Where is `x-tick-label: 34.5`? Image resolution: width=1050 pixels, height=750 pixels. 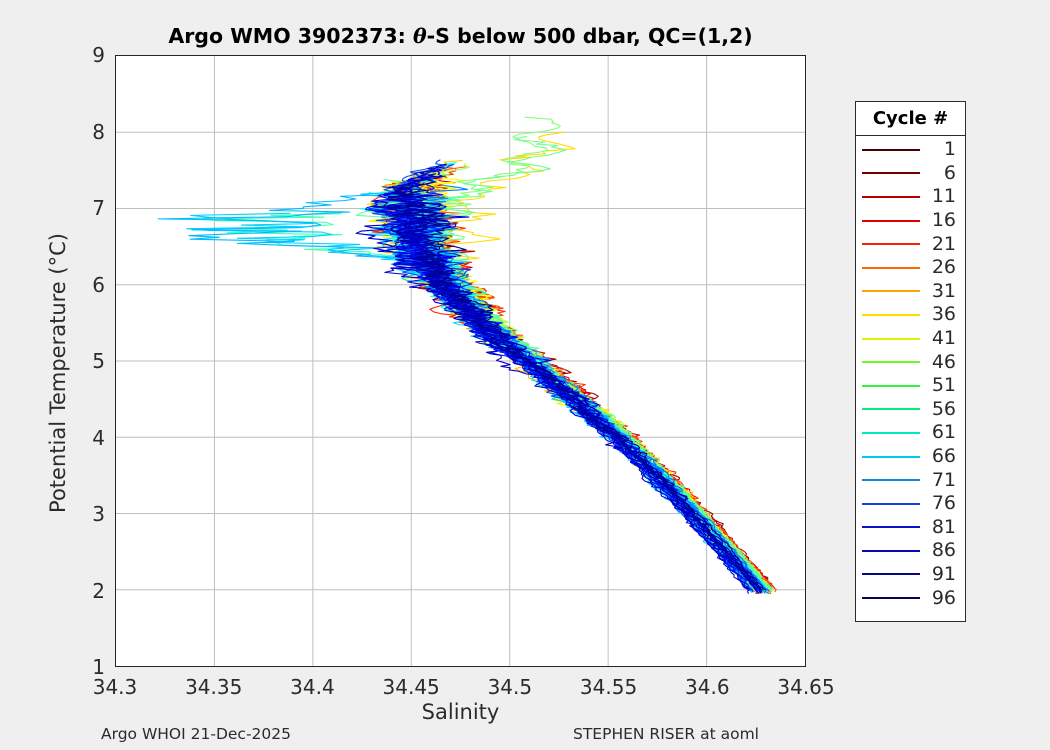
x-tick-label: 34.5 is located at coordinates (510, 687).